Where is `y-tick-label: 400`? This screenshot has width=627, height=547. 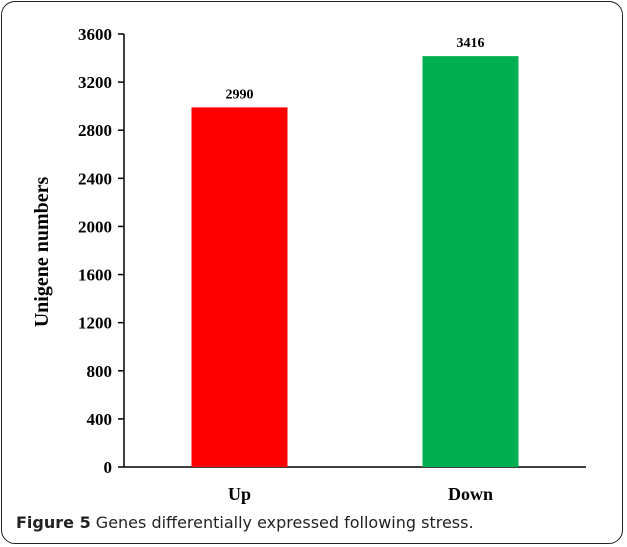
y-tick-label: 400 is located at coordinates (100, 419).